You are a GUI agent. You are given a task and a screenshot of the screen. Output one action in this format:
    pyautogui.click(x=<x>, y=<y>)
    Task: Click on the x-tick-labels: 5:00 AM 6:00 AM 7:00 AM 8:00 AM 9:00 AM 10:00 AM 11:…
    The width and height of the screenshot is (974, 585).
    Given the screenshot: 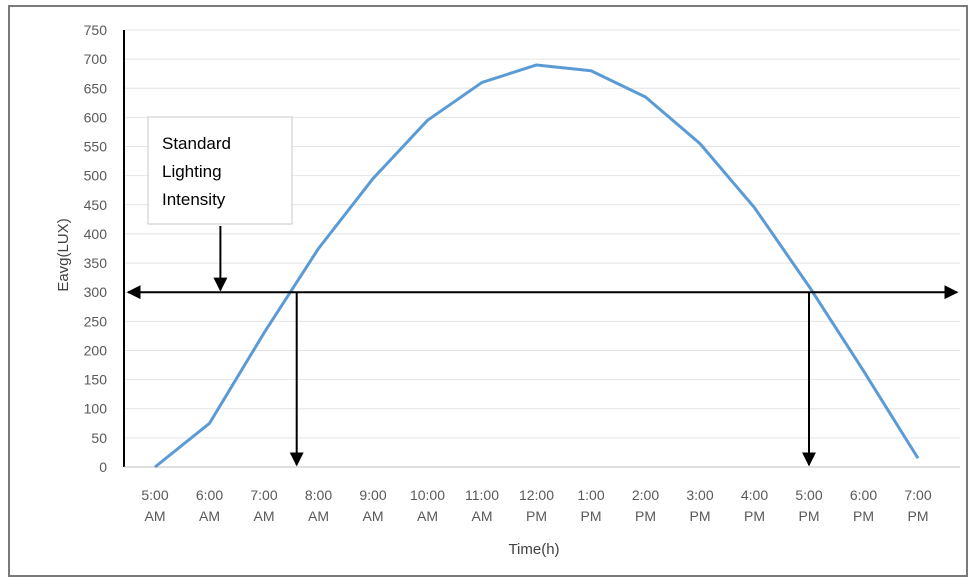 What is the action you would take?
    pyautogui.click(x=536, y=505)
    